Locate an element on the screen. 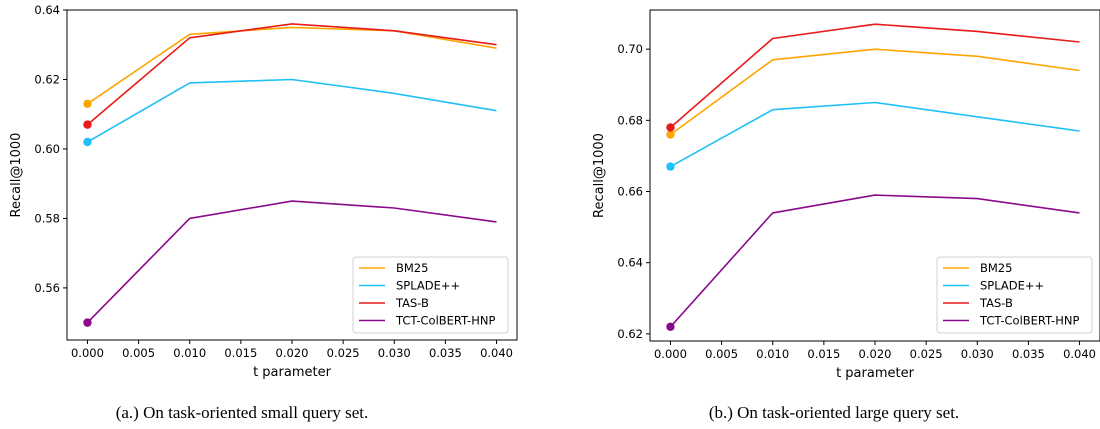 The height and width of the screenshot is (429, 1100). y-tick-label: 0.70 is located at coordinates (630, 49).